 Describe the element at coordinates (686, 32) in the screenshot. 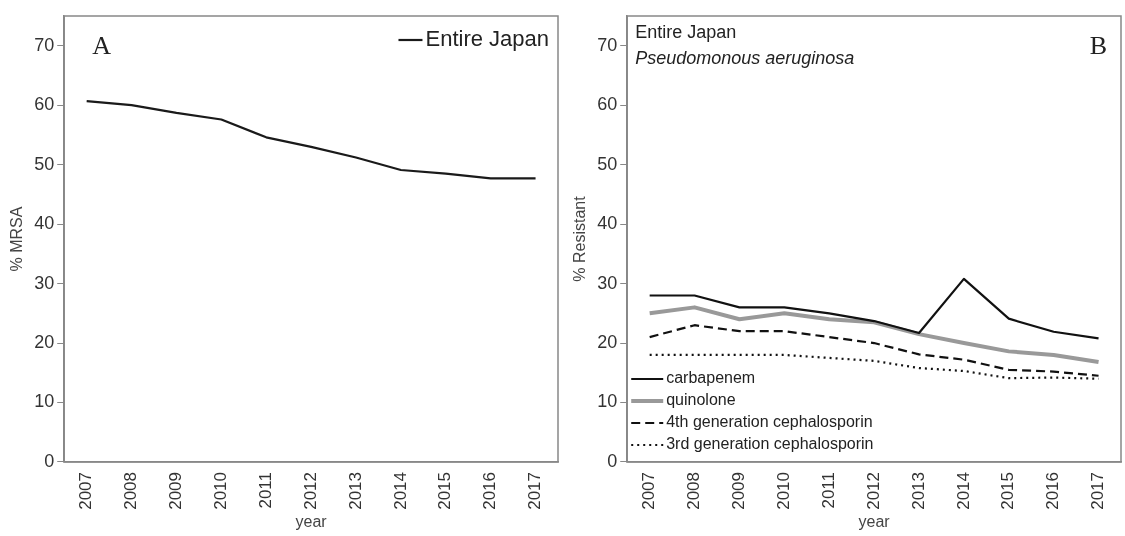

I see `annotation: Entire Japan` at that location.